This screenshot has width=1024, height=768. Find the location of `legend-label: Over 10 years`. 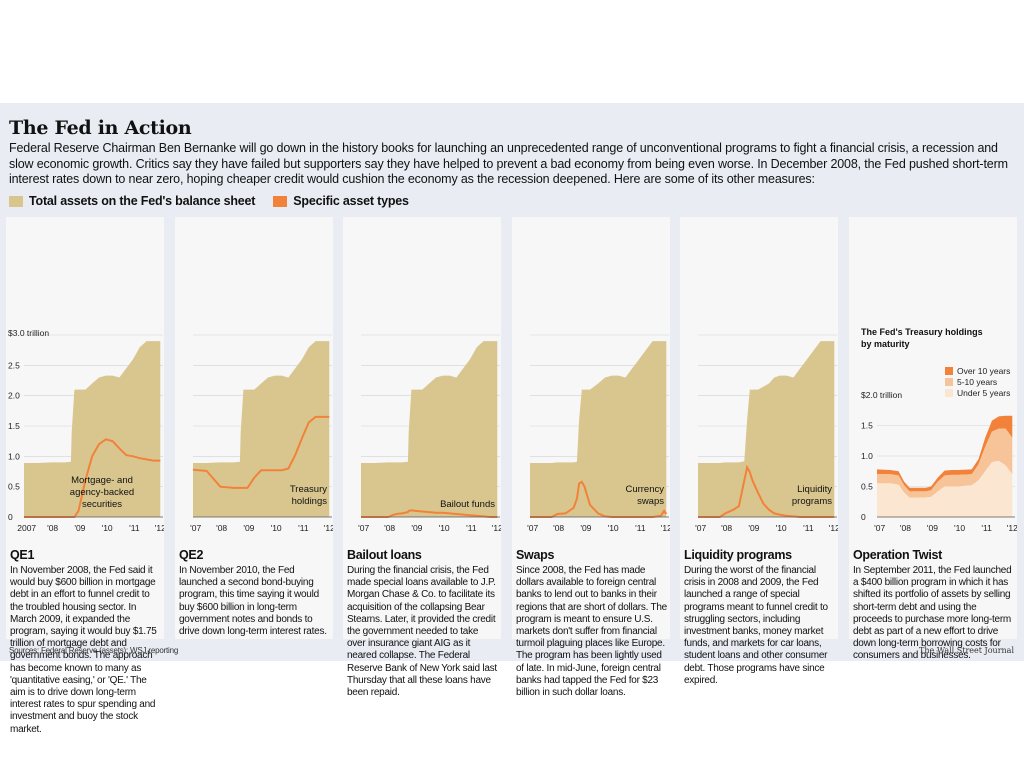

legend-label: Over 10 years is located at coordinates (983, 371).